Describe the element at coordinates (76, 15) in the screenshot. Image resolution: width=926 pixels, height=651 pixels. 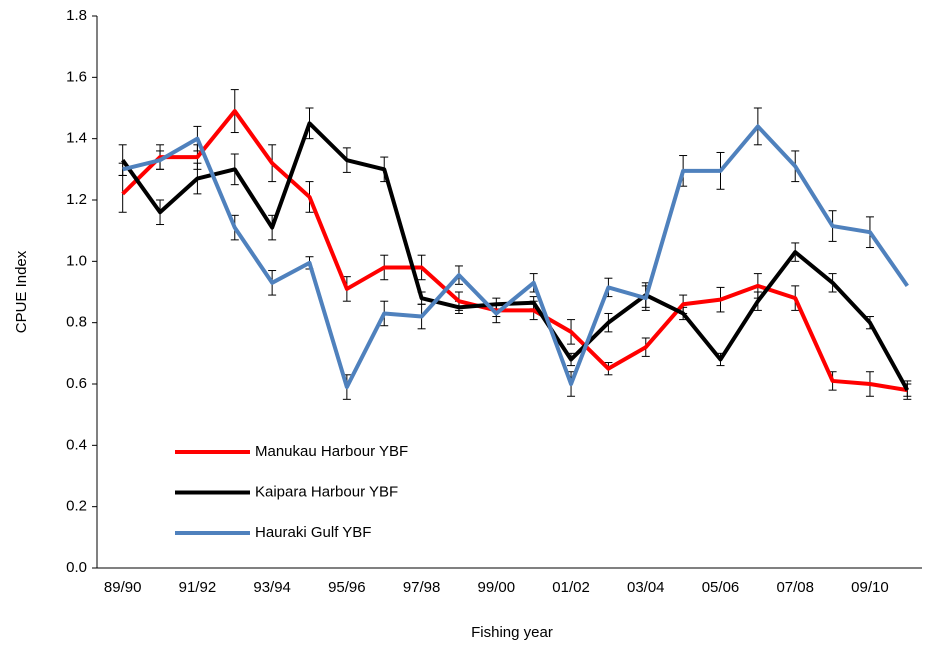
I see `y-tick-label: 1.8` at that location.